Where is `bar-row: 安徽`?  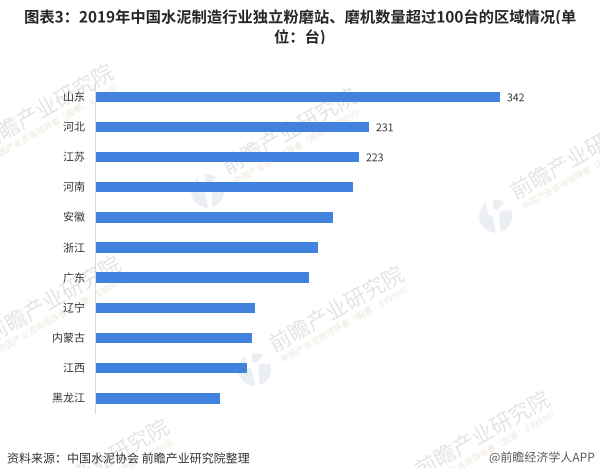 bar-row: 安徽 is located at coordinates (300, 217).